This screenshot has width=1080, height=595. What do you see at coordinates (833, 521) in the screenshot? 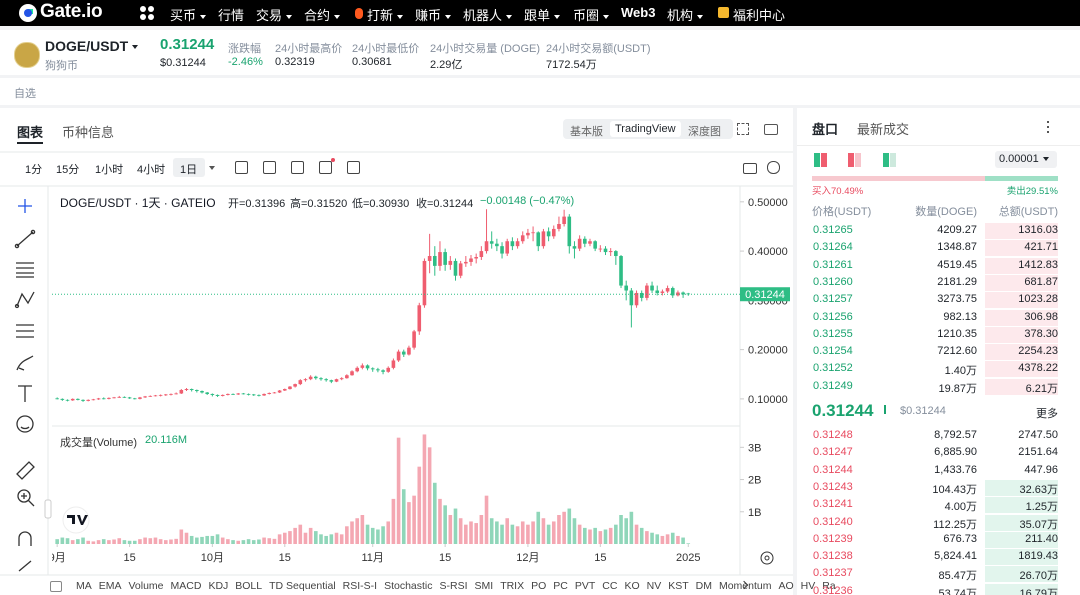
I see `ob-price: 0.31240` at bounding box center [833, 521].